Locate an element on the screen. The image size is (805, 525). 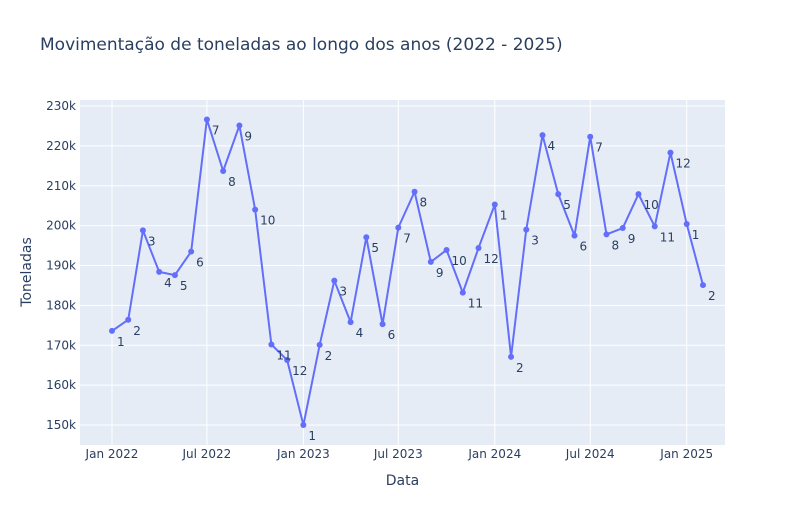
x-tick-label: Jan 2024 is located at coordinates (494, 454).